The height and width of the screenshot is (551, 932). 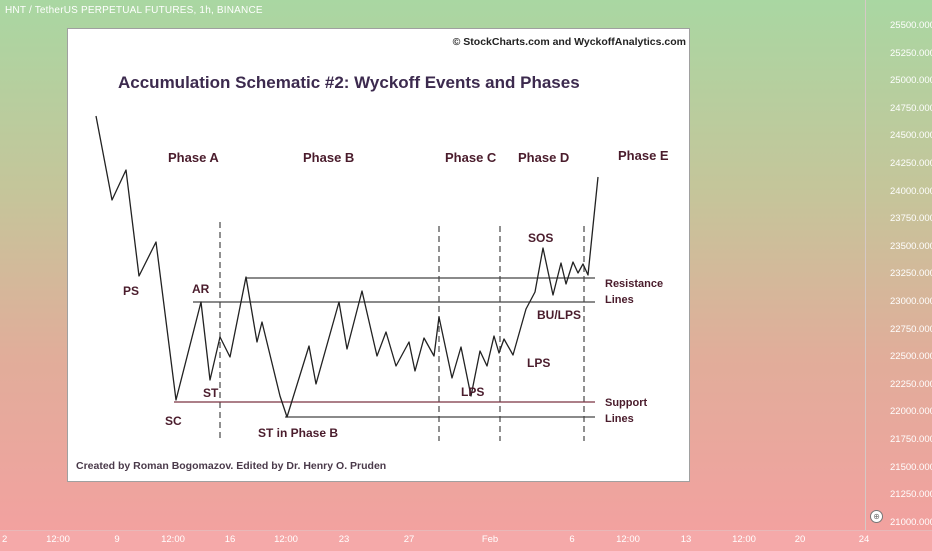 What do you see at coordinates (543, 157) in the screenshot?
I see `phase-d-label: Phase D` at bounding box center [543, 157].